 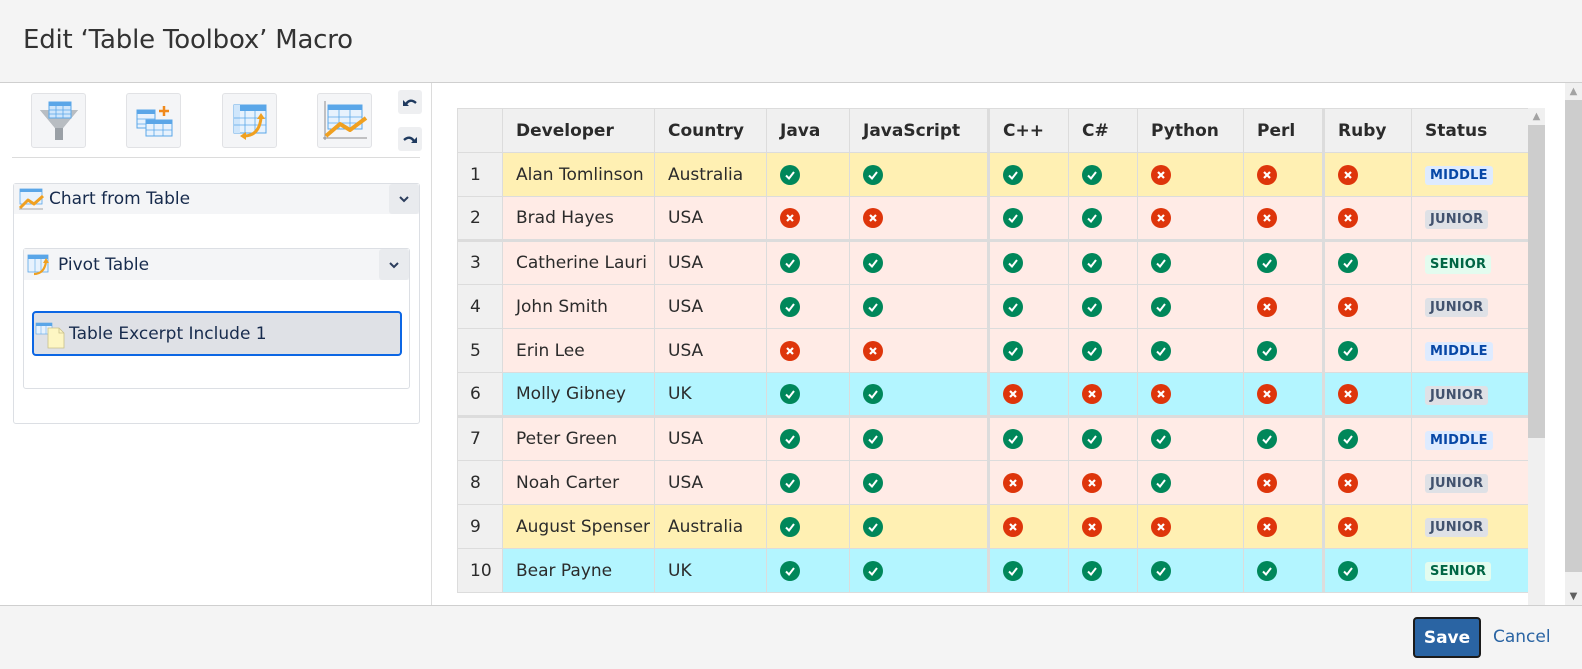 I want to click on undo-icon, so click(x=410, y=102).